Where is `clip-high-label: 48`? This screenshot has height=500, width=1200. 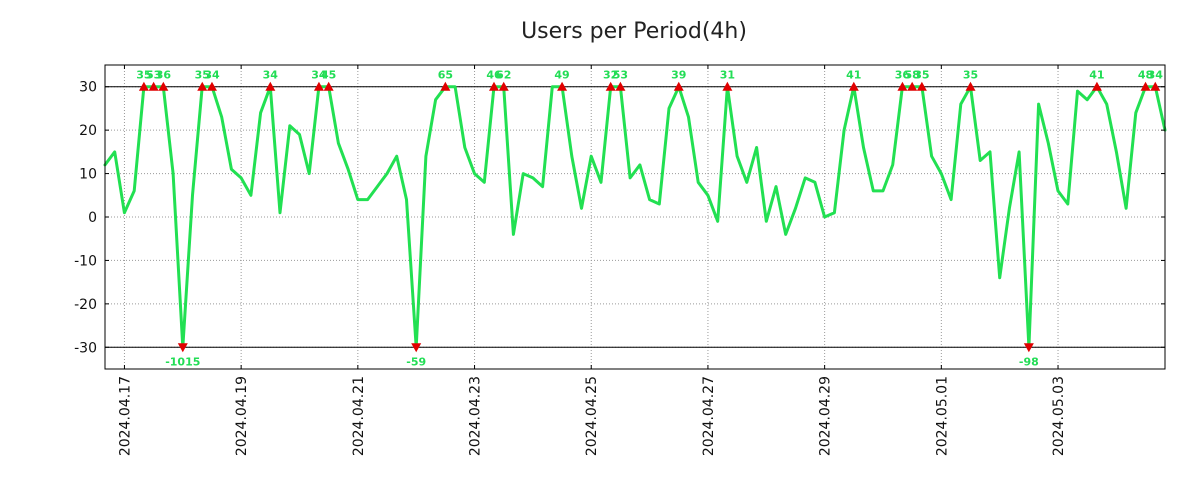
clip-high-label: 48 is located at coordinates (1145, 75).